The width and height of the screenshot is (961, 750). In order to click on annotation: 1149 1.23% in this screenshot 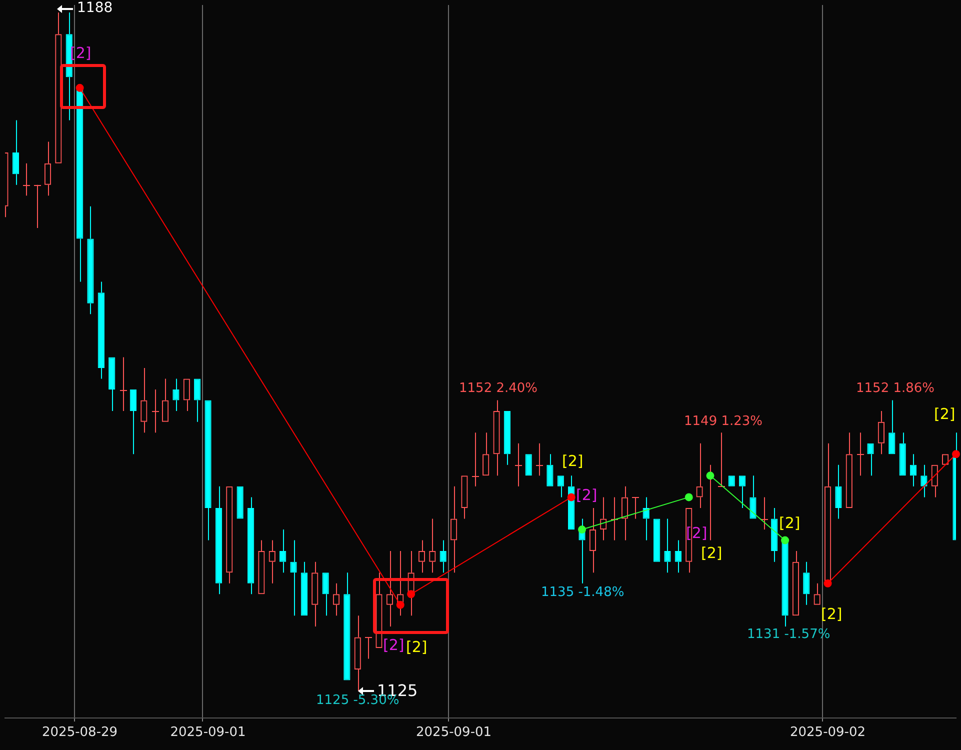, I will do `click(723, 421)`.